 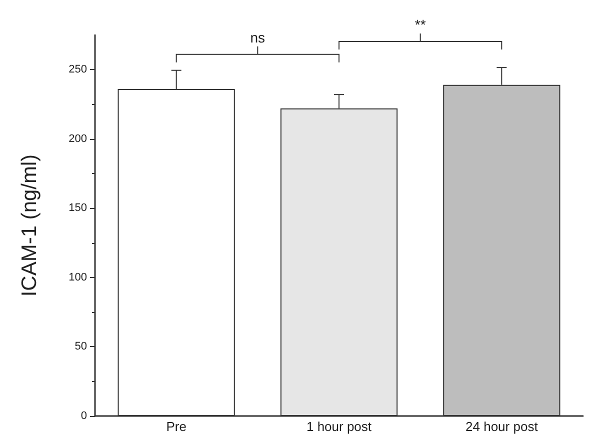 What do you see at coordinates (176, 426) in the screenshot?
I see `x-tick-label: Pre` at bounding box center [176, 426].